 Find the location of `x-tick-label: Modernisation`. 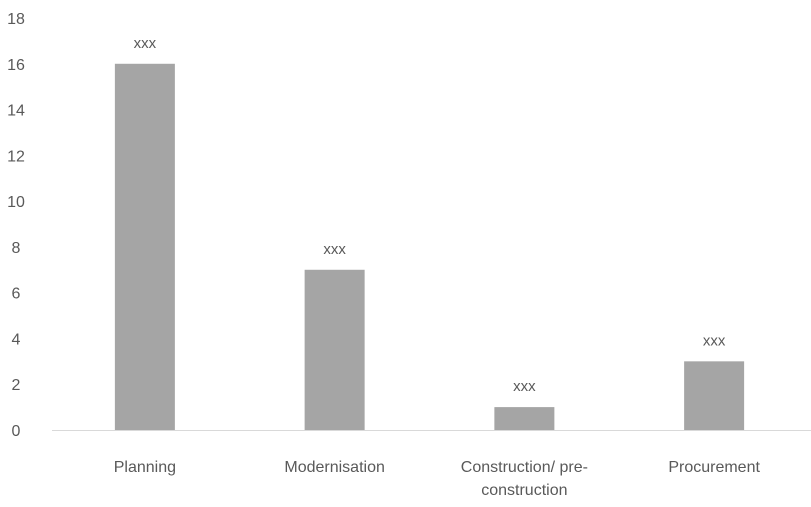

x-tick-label: Modernisation is located at coordinates (334, 467).